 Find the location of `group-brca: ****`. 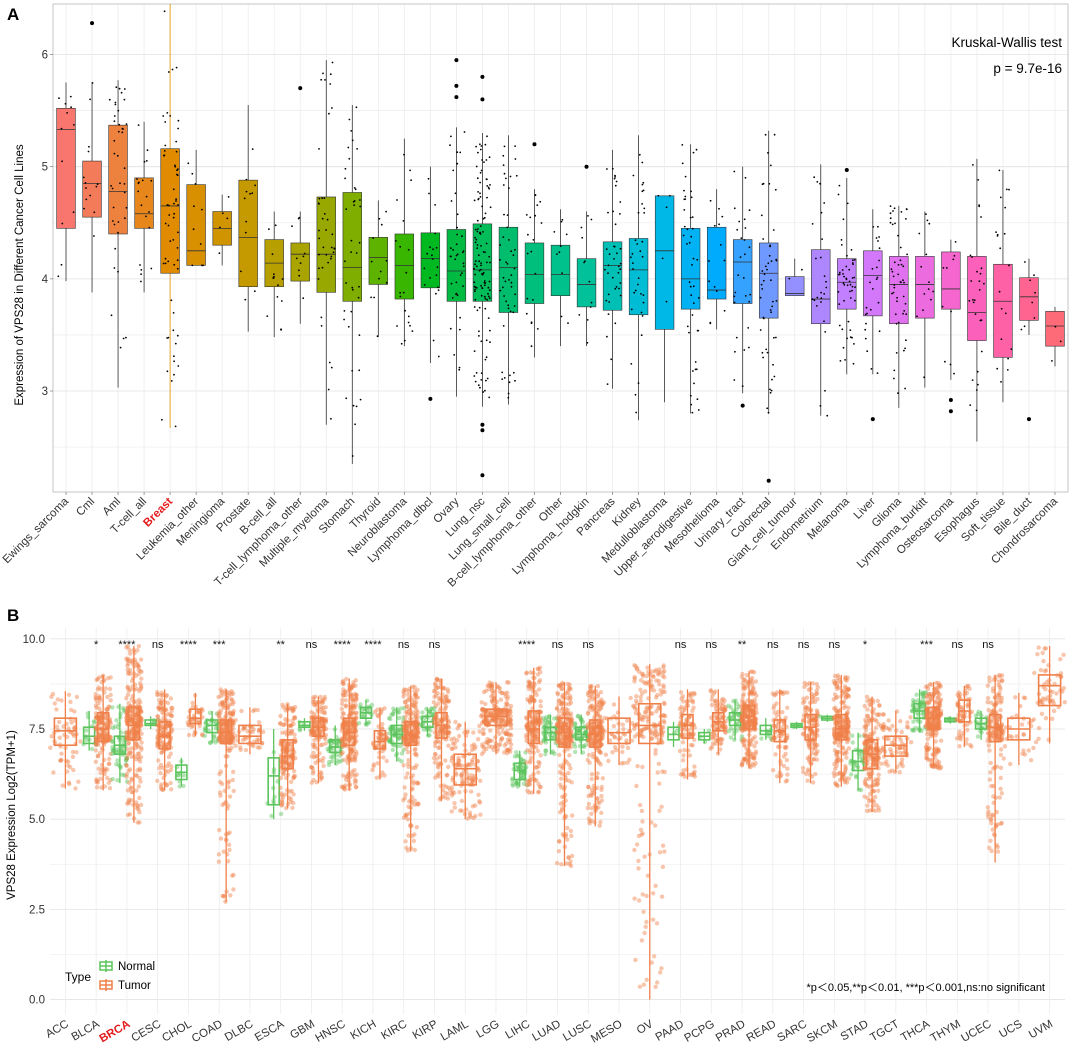

group-brca: **** is located at coordinates (127, 732).